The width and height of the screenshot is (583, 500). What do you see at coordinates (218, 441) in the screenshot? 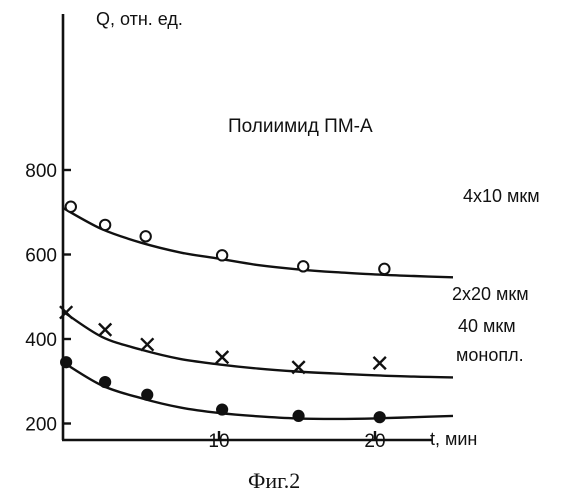
I see `x-tick-label-10: 10` at bounding box center [218, 441].